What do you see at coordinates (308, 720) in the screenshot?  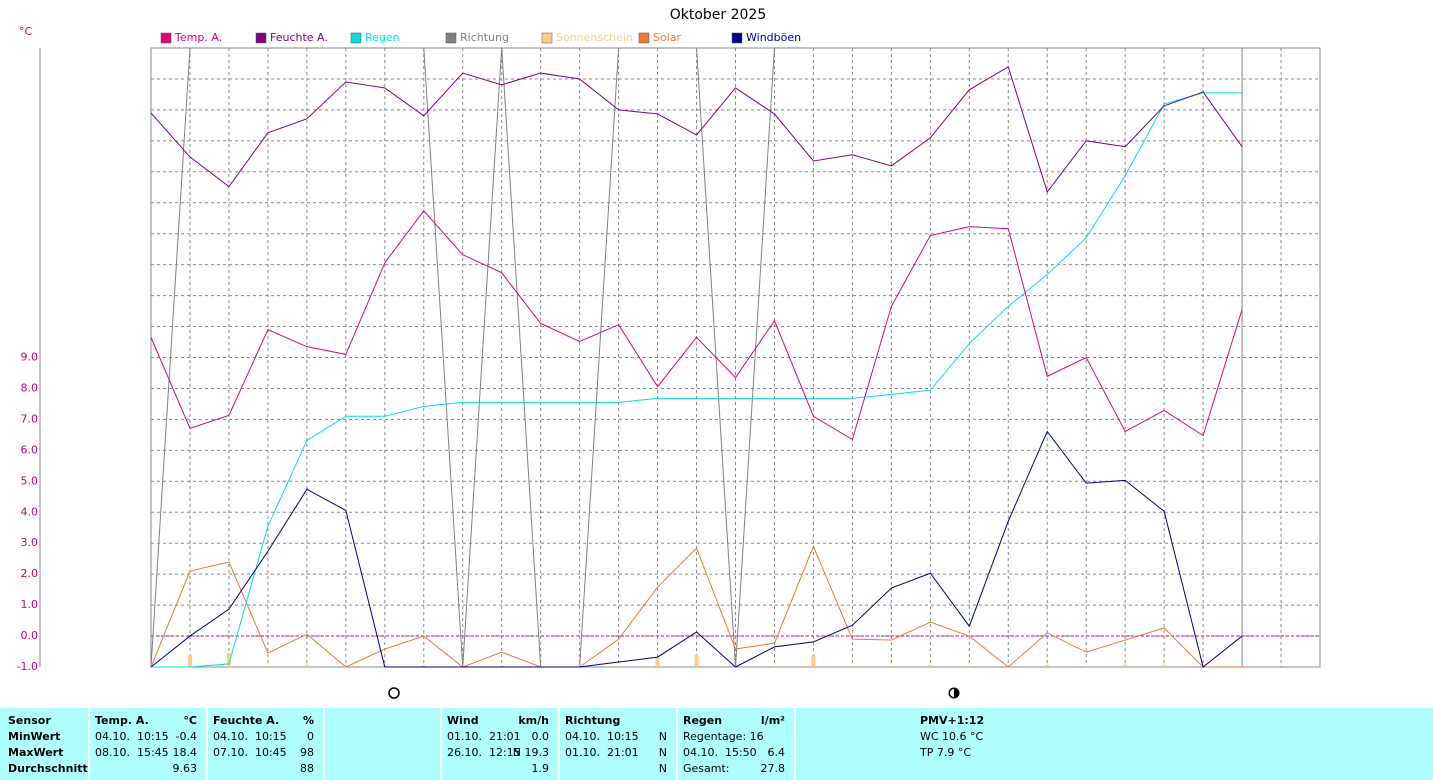 I see `table-cell: %` at bounding box center [308, 720].